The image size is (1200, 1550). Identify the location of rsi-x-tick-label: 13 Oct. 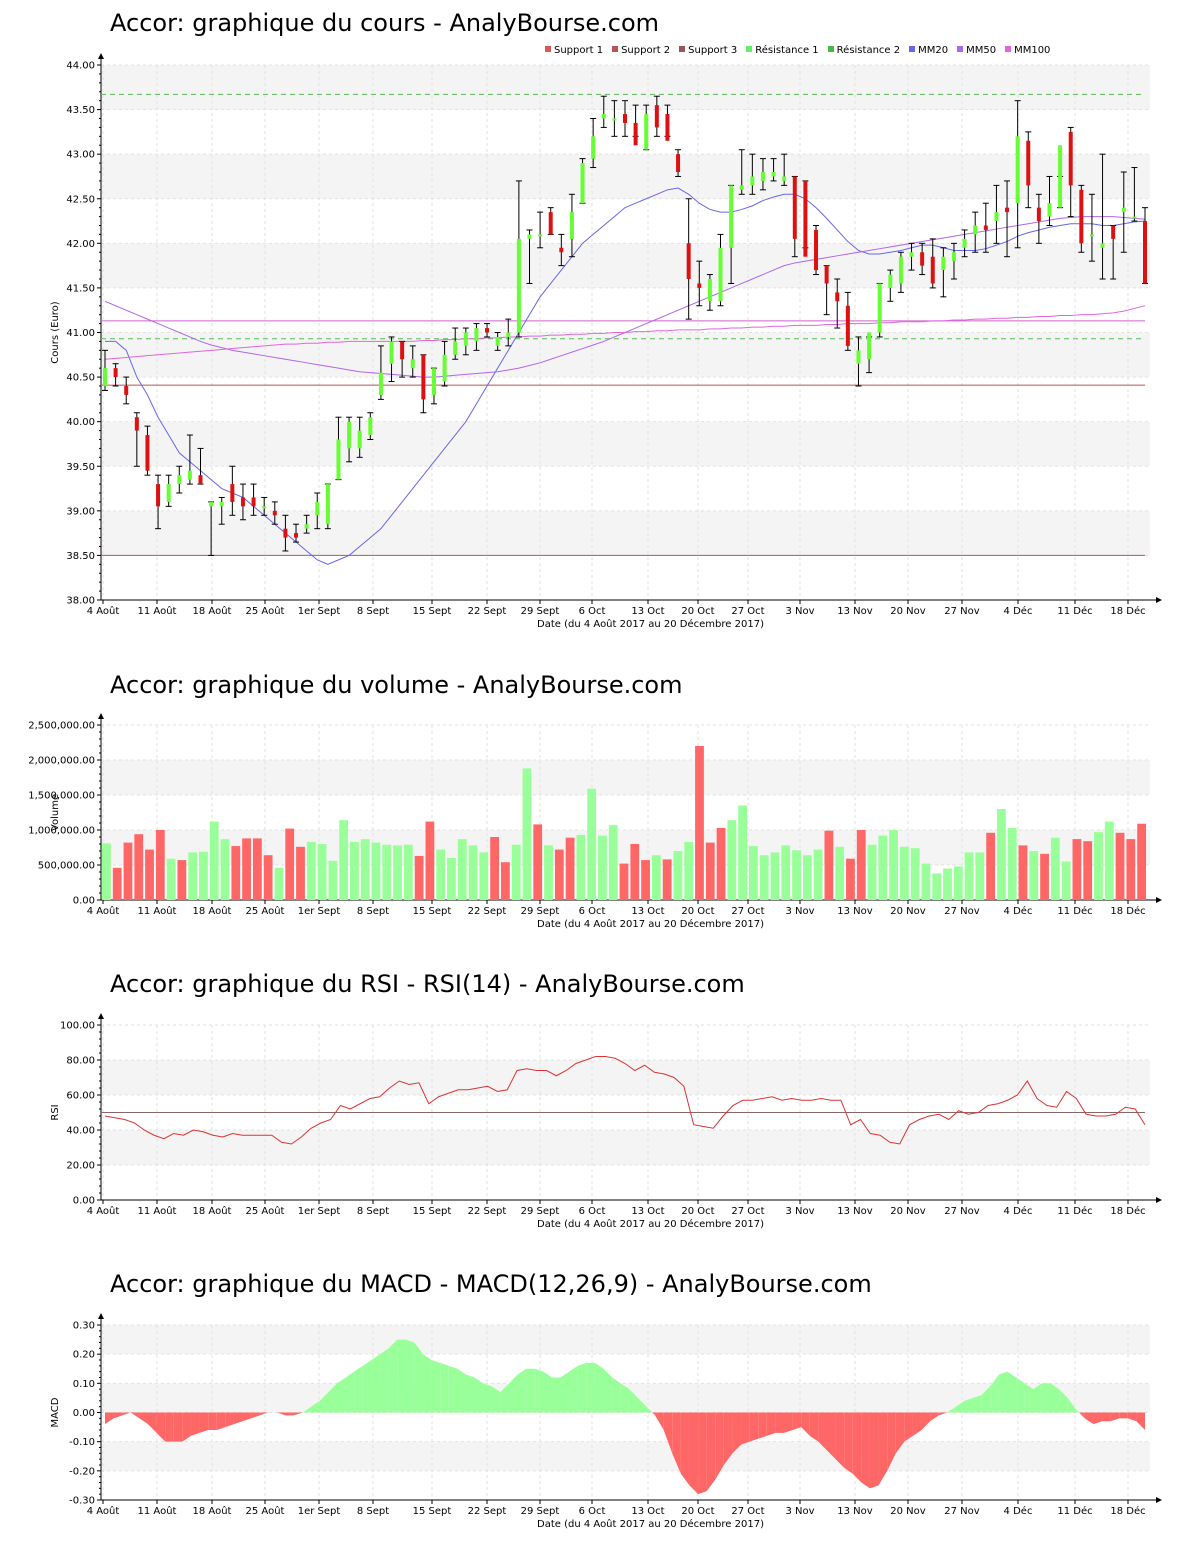
(647, 1211).